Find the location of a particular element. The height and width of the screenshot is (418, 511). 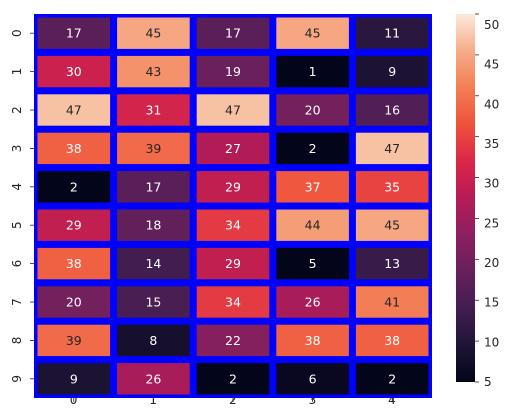

heatmap-cell-label: 22 is located at coordinates (233, 340).